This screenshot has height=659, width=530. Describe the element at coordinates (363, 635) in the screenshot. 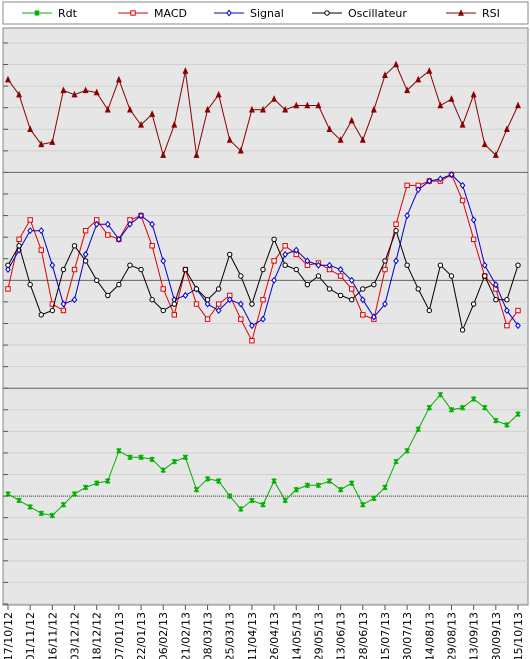

I see `x-tick-label: 28/06/13` at that location.